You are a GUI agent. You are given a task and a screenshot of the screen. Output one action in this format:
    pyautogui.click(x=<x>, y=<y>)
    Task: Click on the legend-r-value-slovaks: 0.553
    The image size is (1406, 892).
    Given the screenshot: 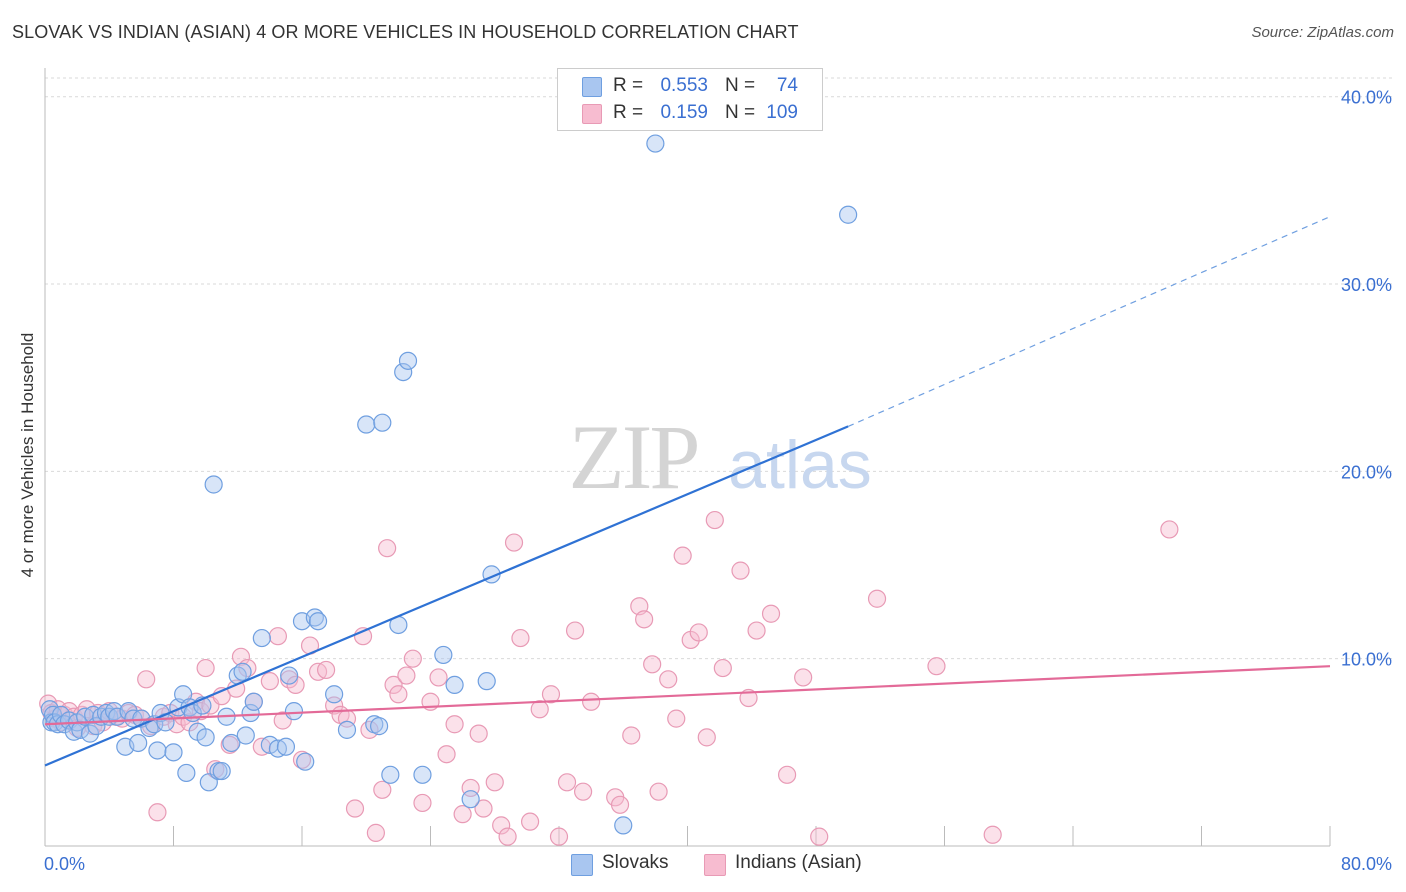 What is the action you would take?
    pyautogui.click(x=684, y=85)
    